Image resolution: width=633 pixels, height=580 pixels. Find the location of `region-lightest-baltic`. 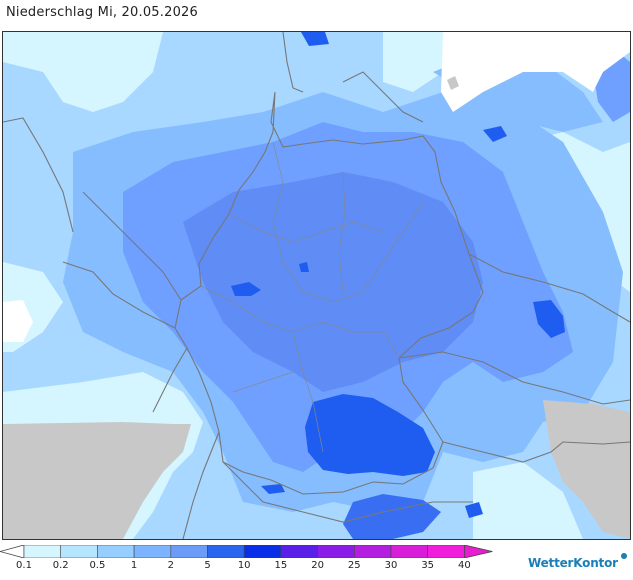

region-lightest-baltic is located at coordinates (413, 62).